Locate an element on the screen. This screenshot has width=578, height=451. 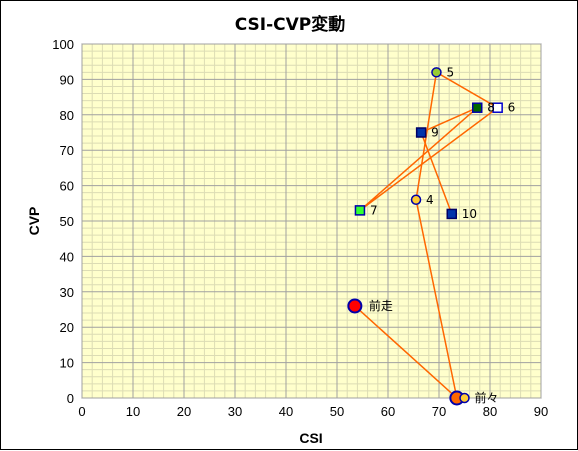
chart-title: CSI-CVP変動 is located at coordinates (290, 24).